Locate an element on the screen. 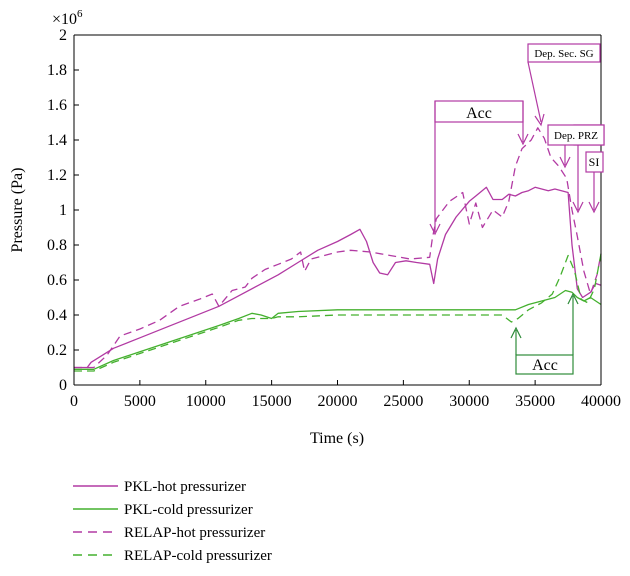  annotation-dep-sec-sg-box is located at coordinates (564, 53).